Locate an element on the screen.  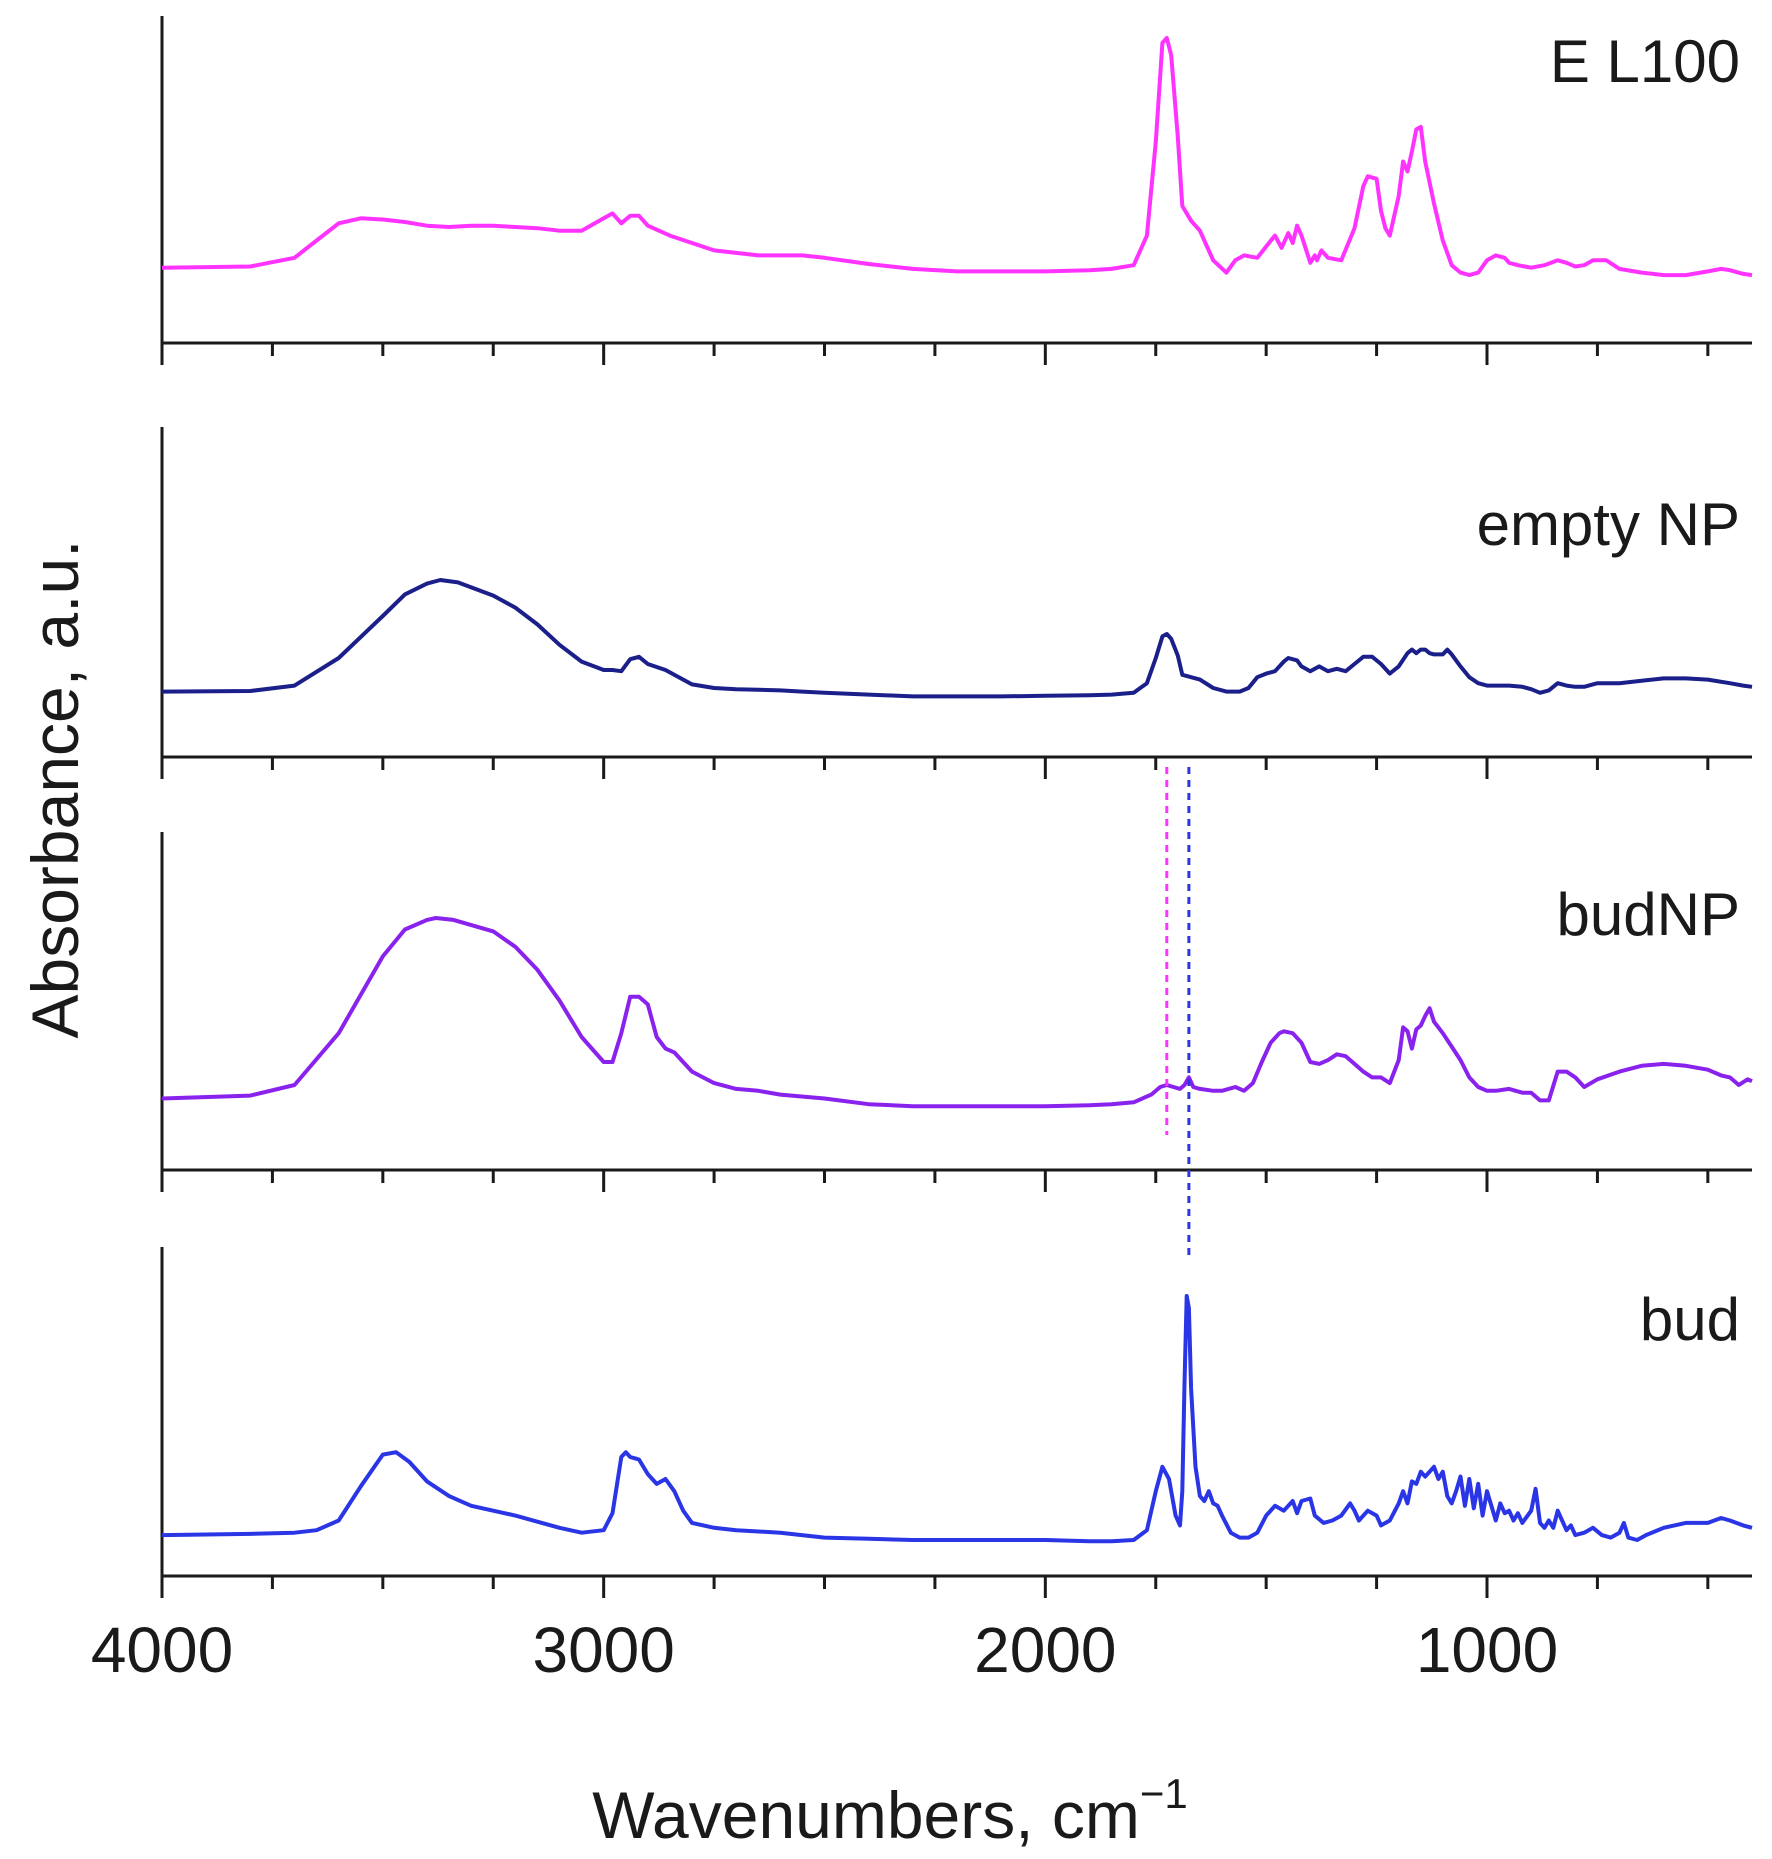
x-tick-label: 2000 is located at coordinates (1045, 1650).